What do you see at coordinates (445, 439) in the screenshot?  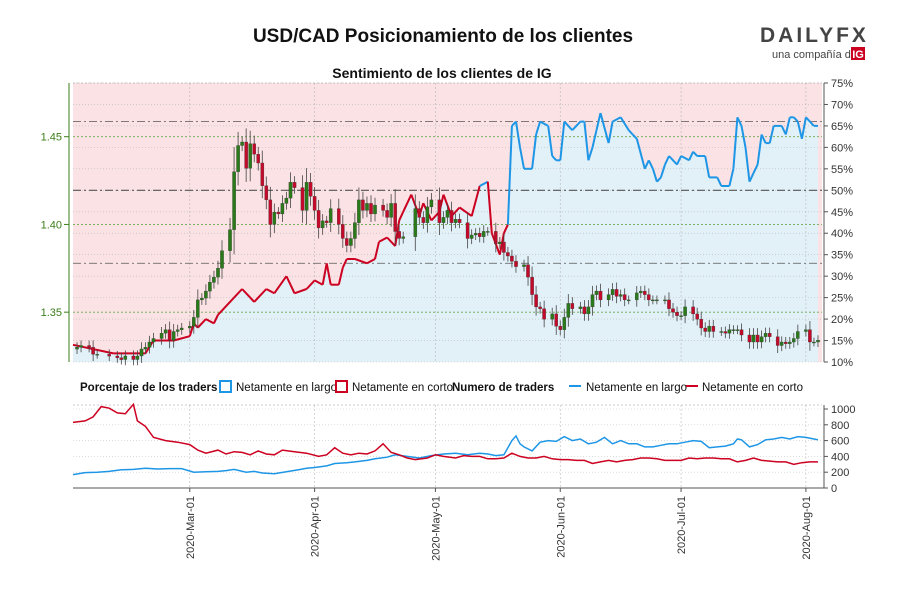 I see `trader-count-lines` at bounding box center [445, 439].